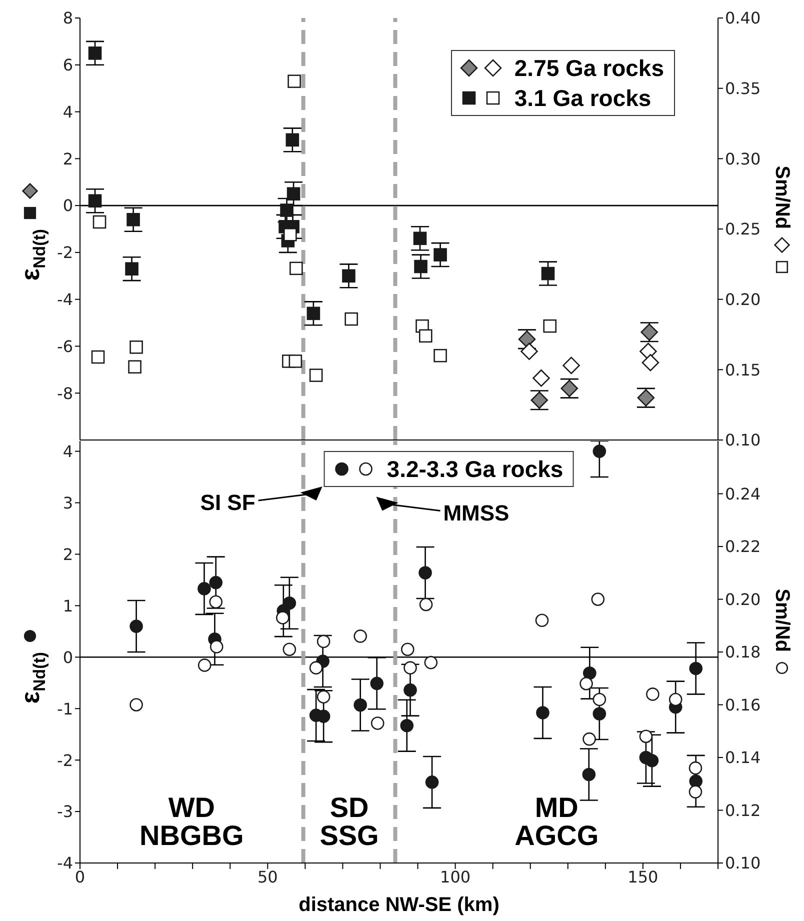 This screenshot has width=804, height=921. I want to click on x-tick-label: 50, so click(267, 876).